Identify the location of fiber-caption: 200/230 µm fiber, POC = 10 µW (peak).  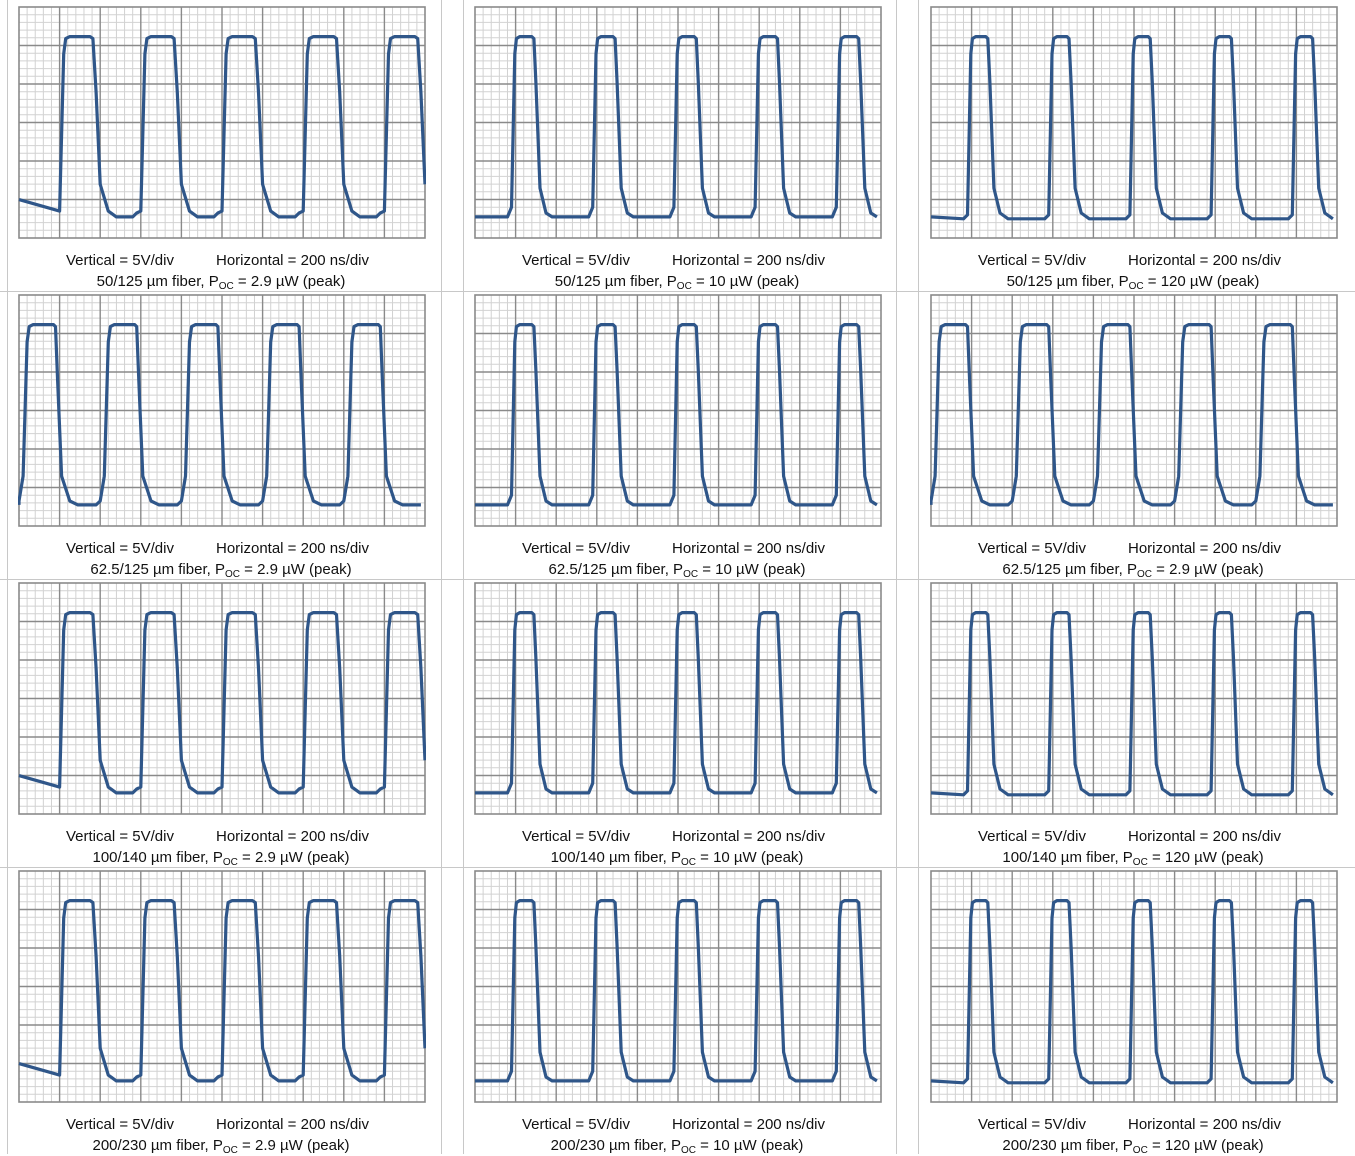
(677, 1146).